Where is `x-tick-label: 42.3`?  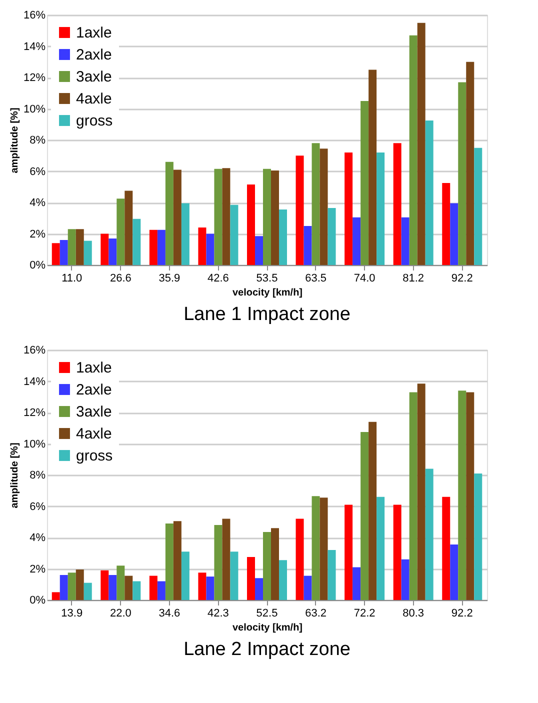 x-tick-label: 42.3 is located at coordinates (218, 614).